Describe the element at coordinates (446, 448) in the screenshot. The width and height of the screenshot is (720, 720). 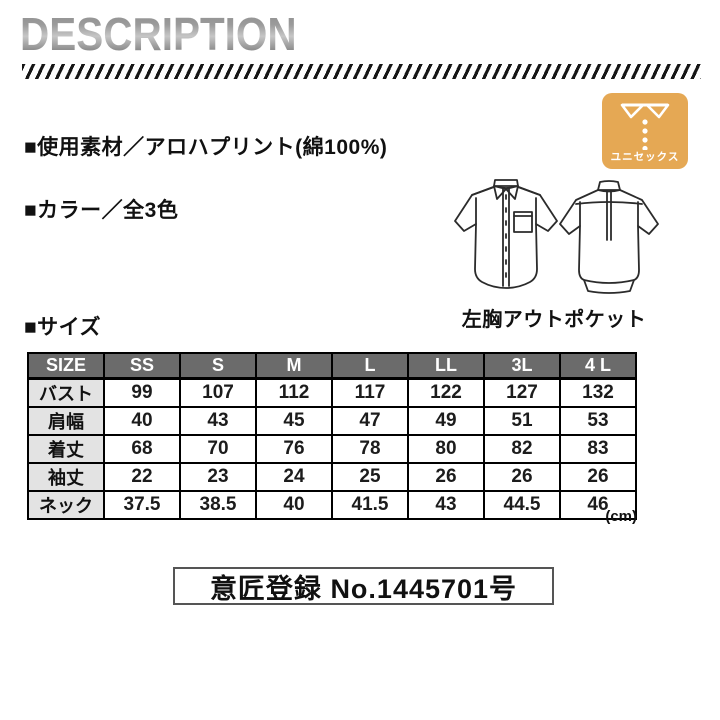
I see `size-table-cell: 80` at that location.